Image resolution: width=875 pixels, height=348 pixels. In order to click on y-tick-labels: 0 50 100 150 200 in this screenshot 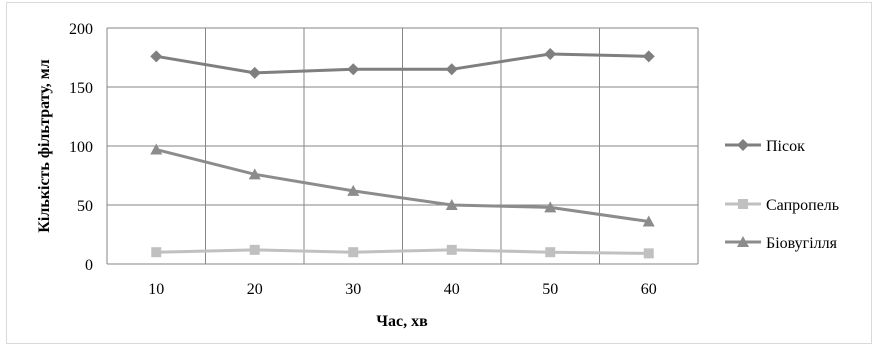, I will do `click(81, 147)`.